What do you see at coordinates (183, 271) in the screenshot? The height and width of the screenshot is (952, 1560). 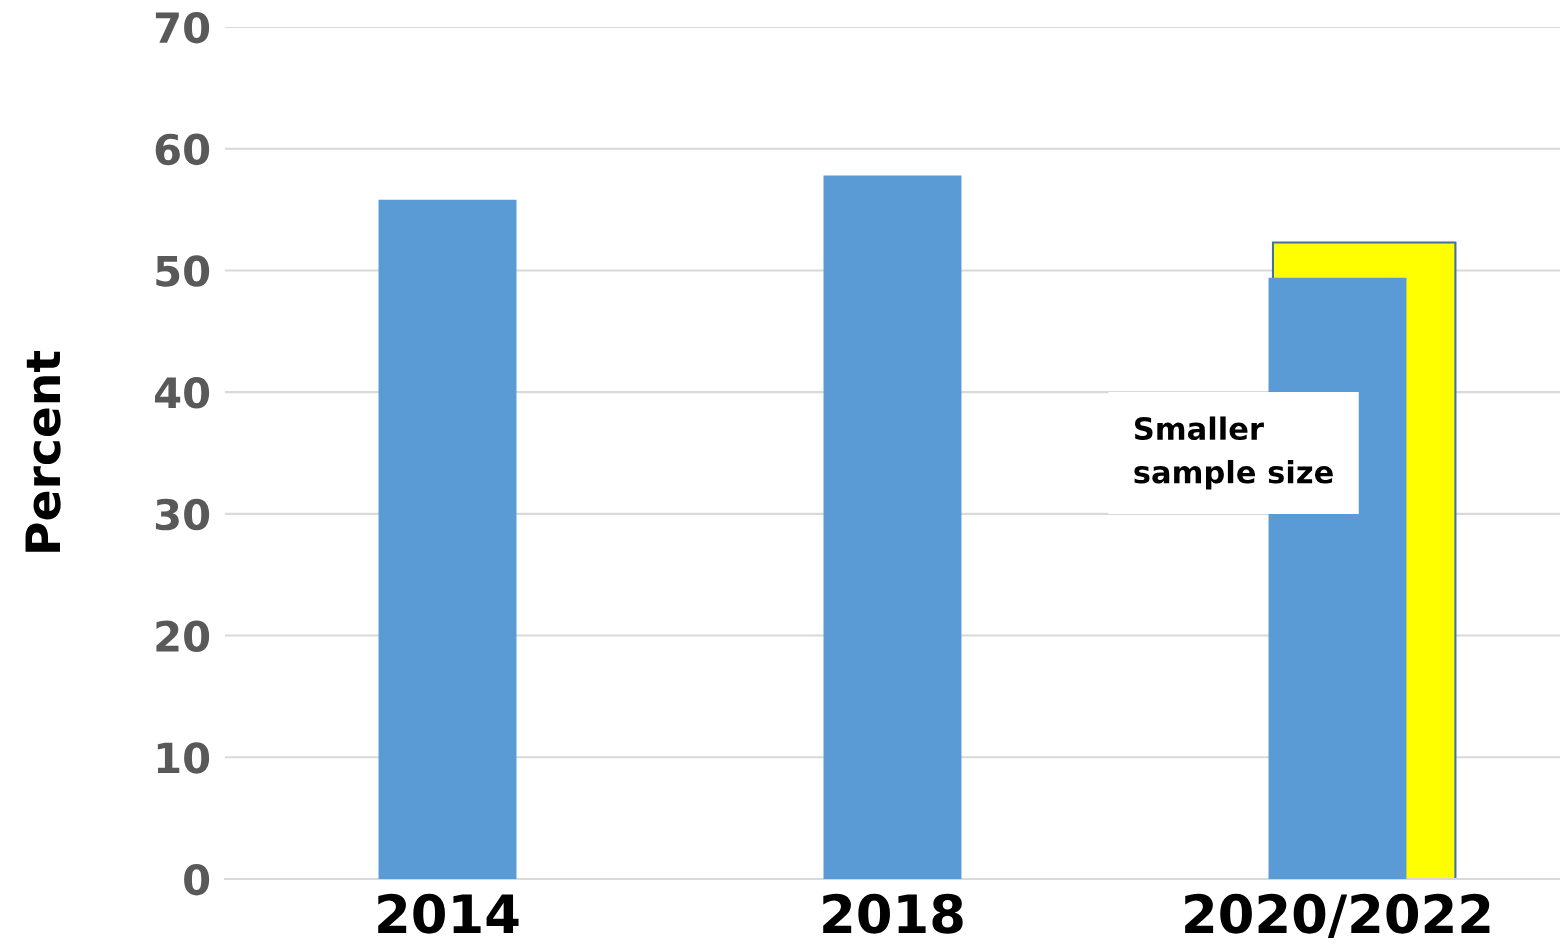 I see `y-tick-label: 50` at bounding box center [183, 271].